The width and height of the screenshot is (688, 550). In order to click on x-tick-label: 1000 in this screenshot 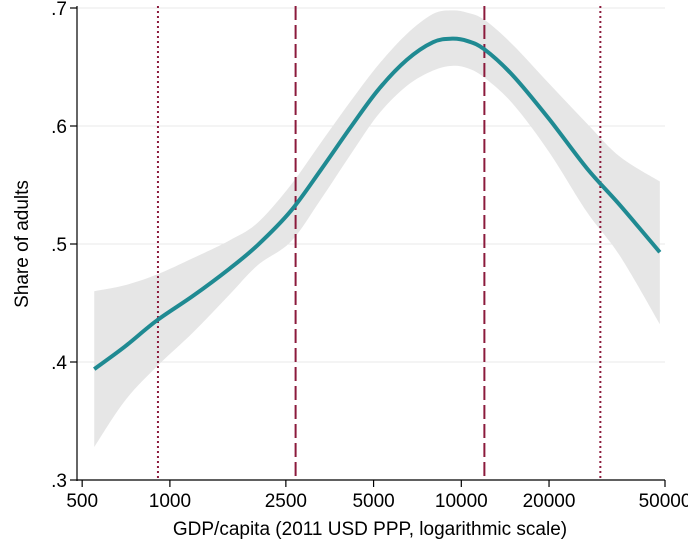, I will do `click(170, 501)`.